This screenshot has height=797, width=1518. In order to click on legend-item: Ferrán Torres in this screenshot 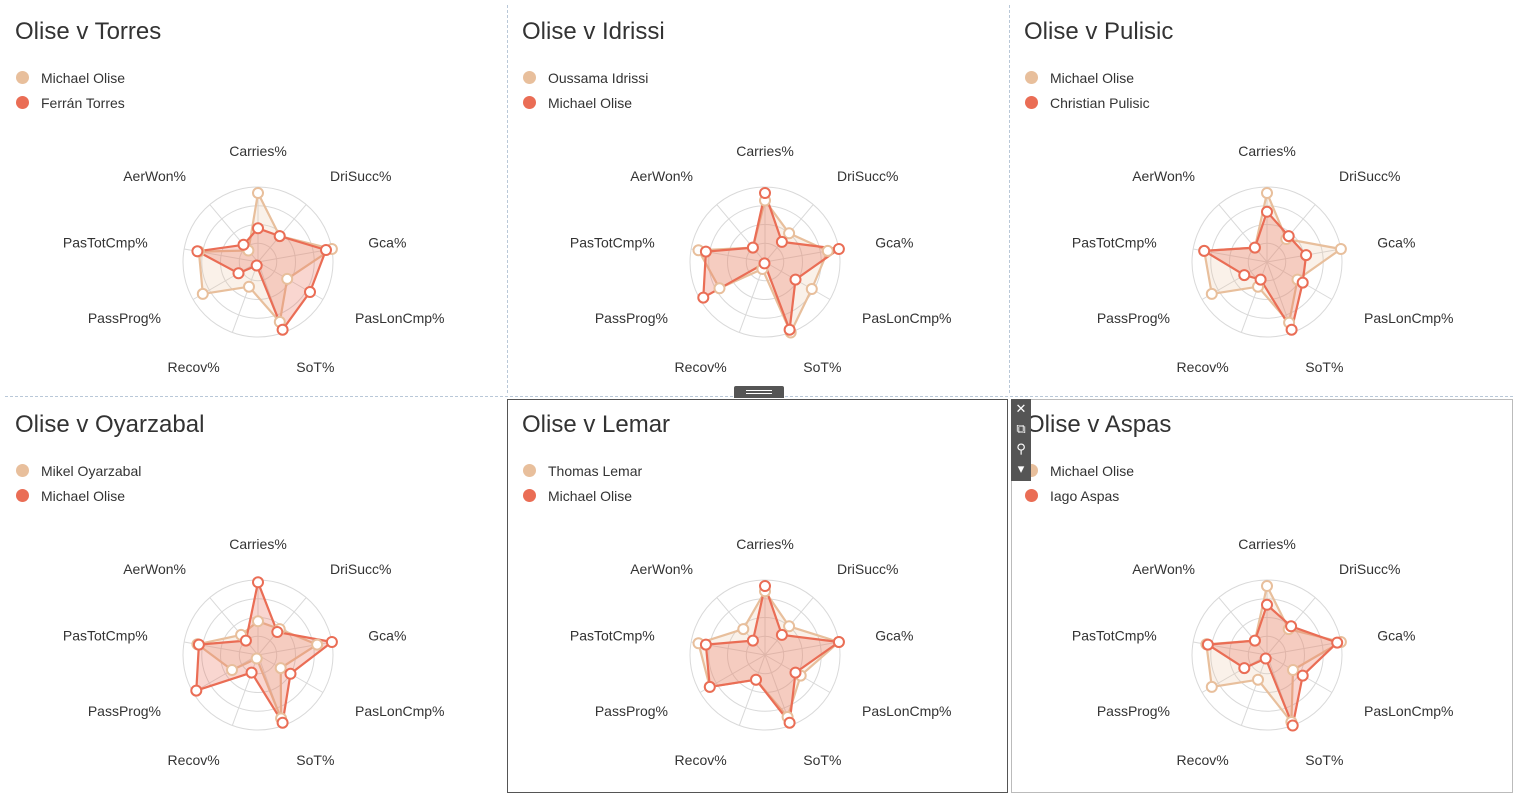, I will do `click(70, 102)`.